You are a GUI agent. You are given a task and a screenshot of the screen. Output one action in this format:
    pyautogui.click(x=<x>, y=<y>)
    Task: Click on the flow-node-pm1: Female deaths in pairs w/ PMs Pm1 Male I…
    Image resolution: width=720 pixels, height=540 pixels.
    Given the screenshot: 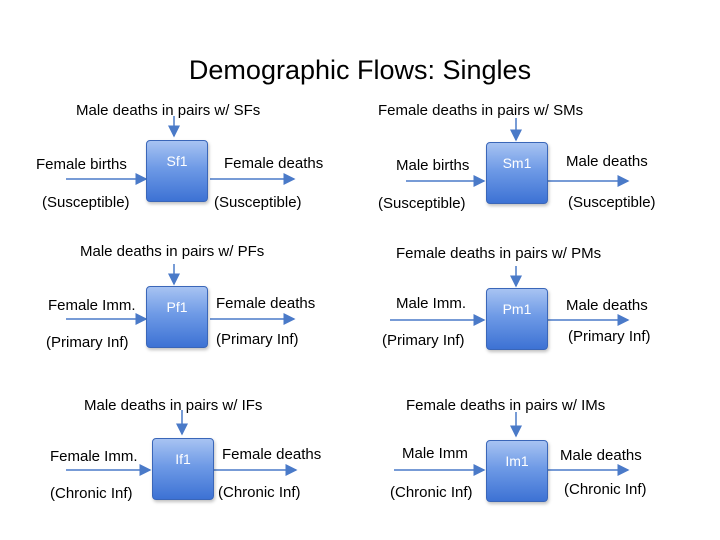 What is the action you would take?
    pyautogui.click(x=540, y=315)
    